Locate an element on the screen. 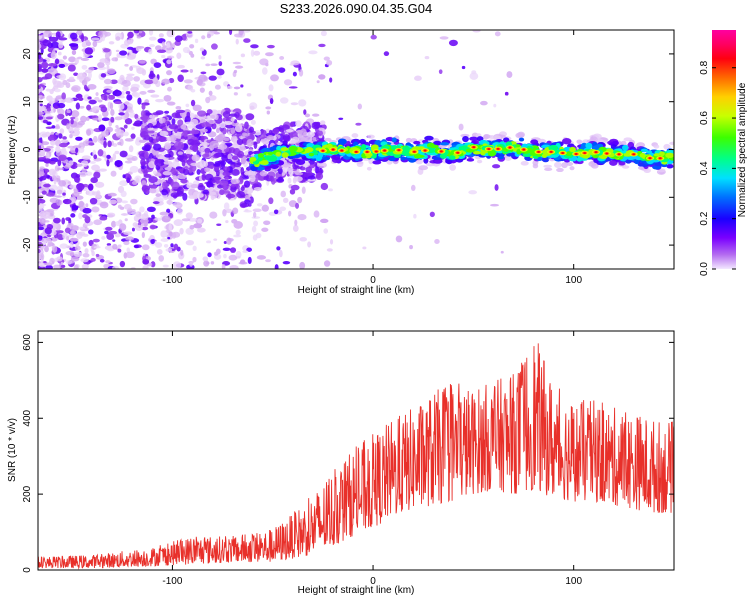 The width and height of the screenshot is (750, 600). colorbar-gradient is located at coordinates (724, 149).